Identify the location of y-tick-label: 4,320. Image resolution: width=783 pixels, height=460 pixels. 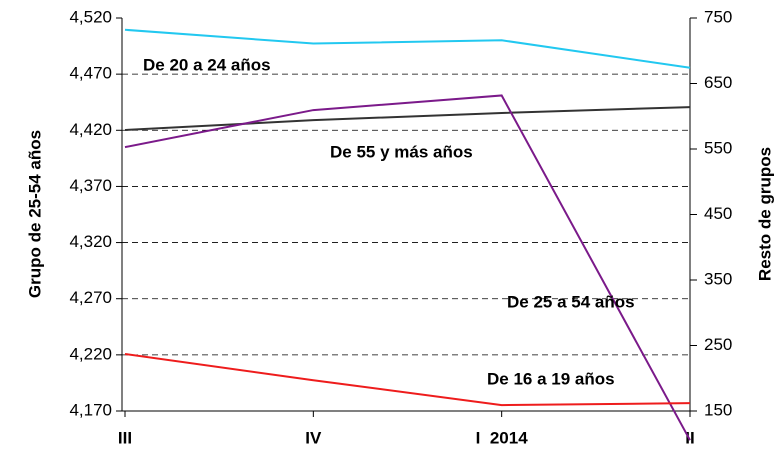
(90, 241).